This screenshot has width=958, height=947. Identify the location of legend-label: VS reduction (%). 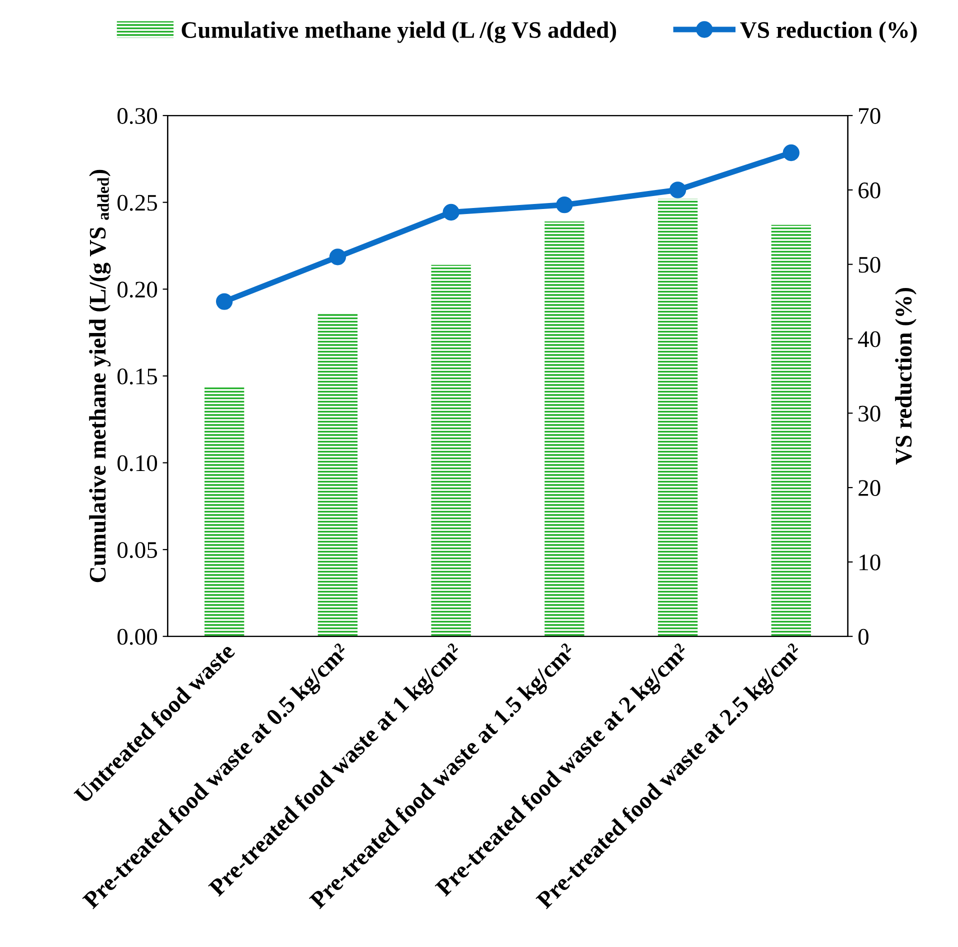
(828, 32).